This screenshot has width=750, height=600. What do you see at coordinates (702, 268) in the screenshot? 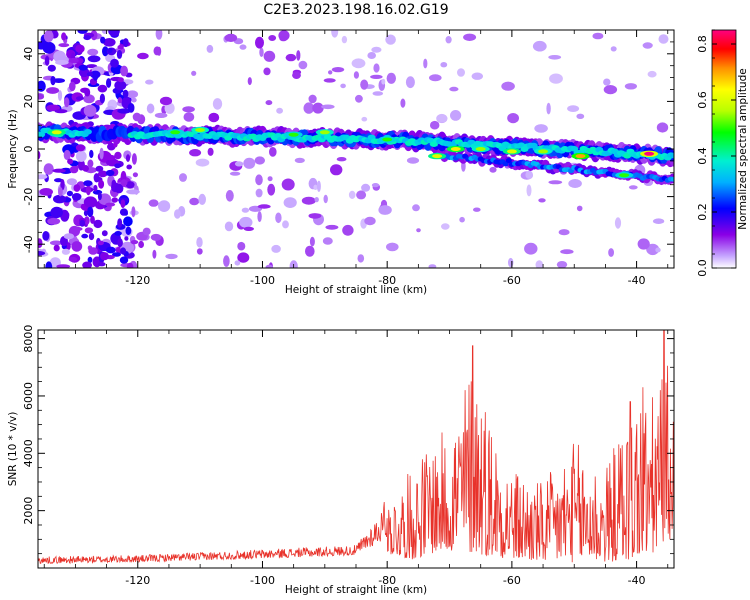
I see `colorbar-tick-label: 0.0` at bounding box center [702, 268].